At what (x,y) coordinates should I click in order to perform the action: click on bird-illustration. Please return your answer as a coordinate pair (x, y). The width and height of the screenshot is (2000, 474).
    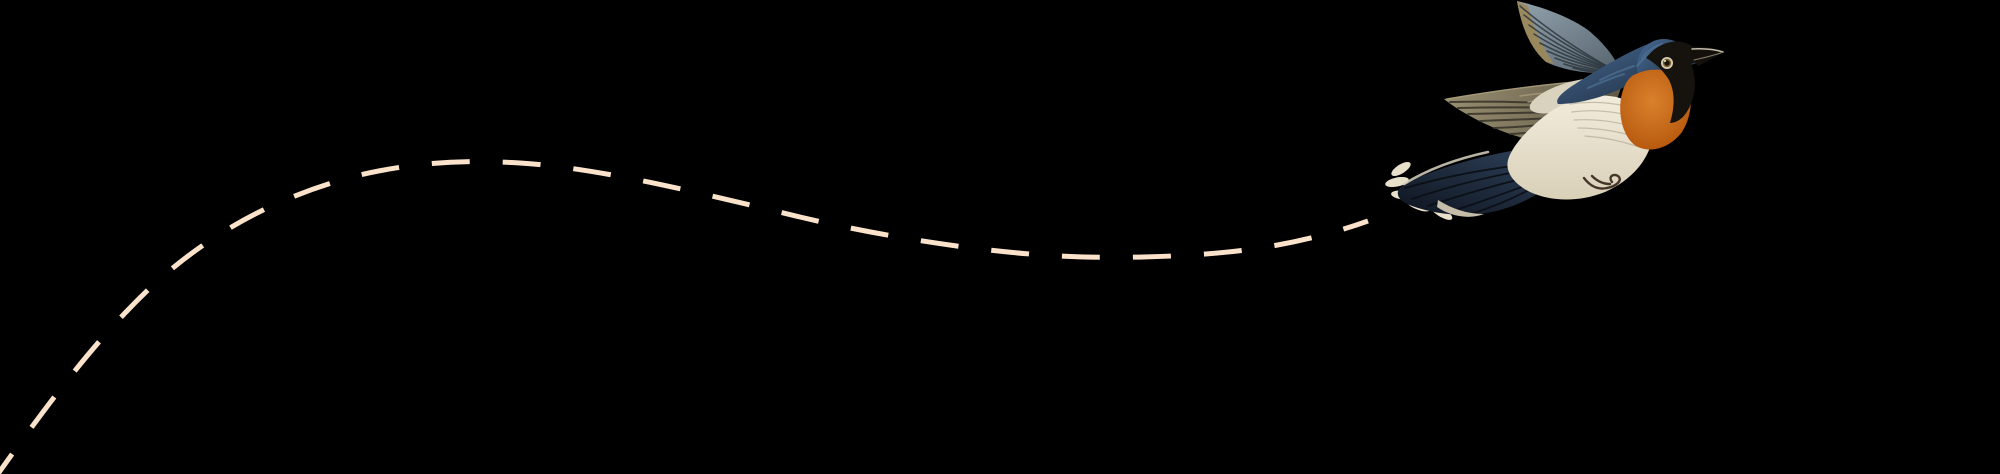
    Looking at the image, I should click on (1554, 110).